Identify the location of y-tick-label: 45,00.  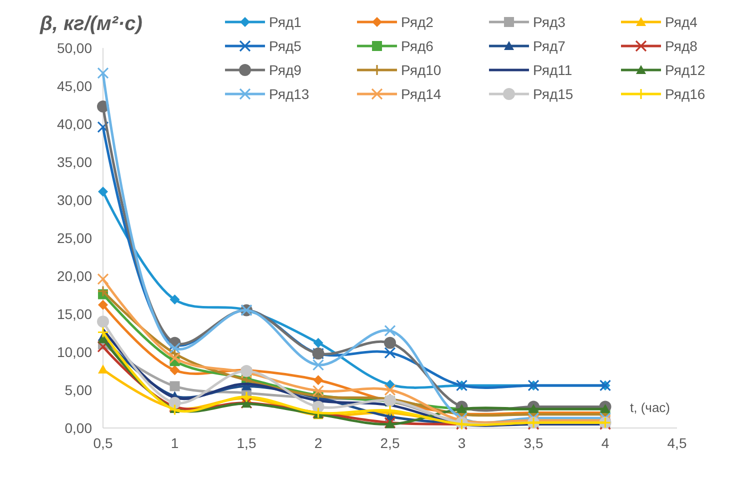
(74, 86).